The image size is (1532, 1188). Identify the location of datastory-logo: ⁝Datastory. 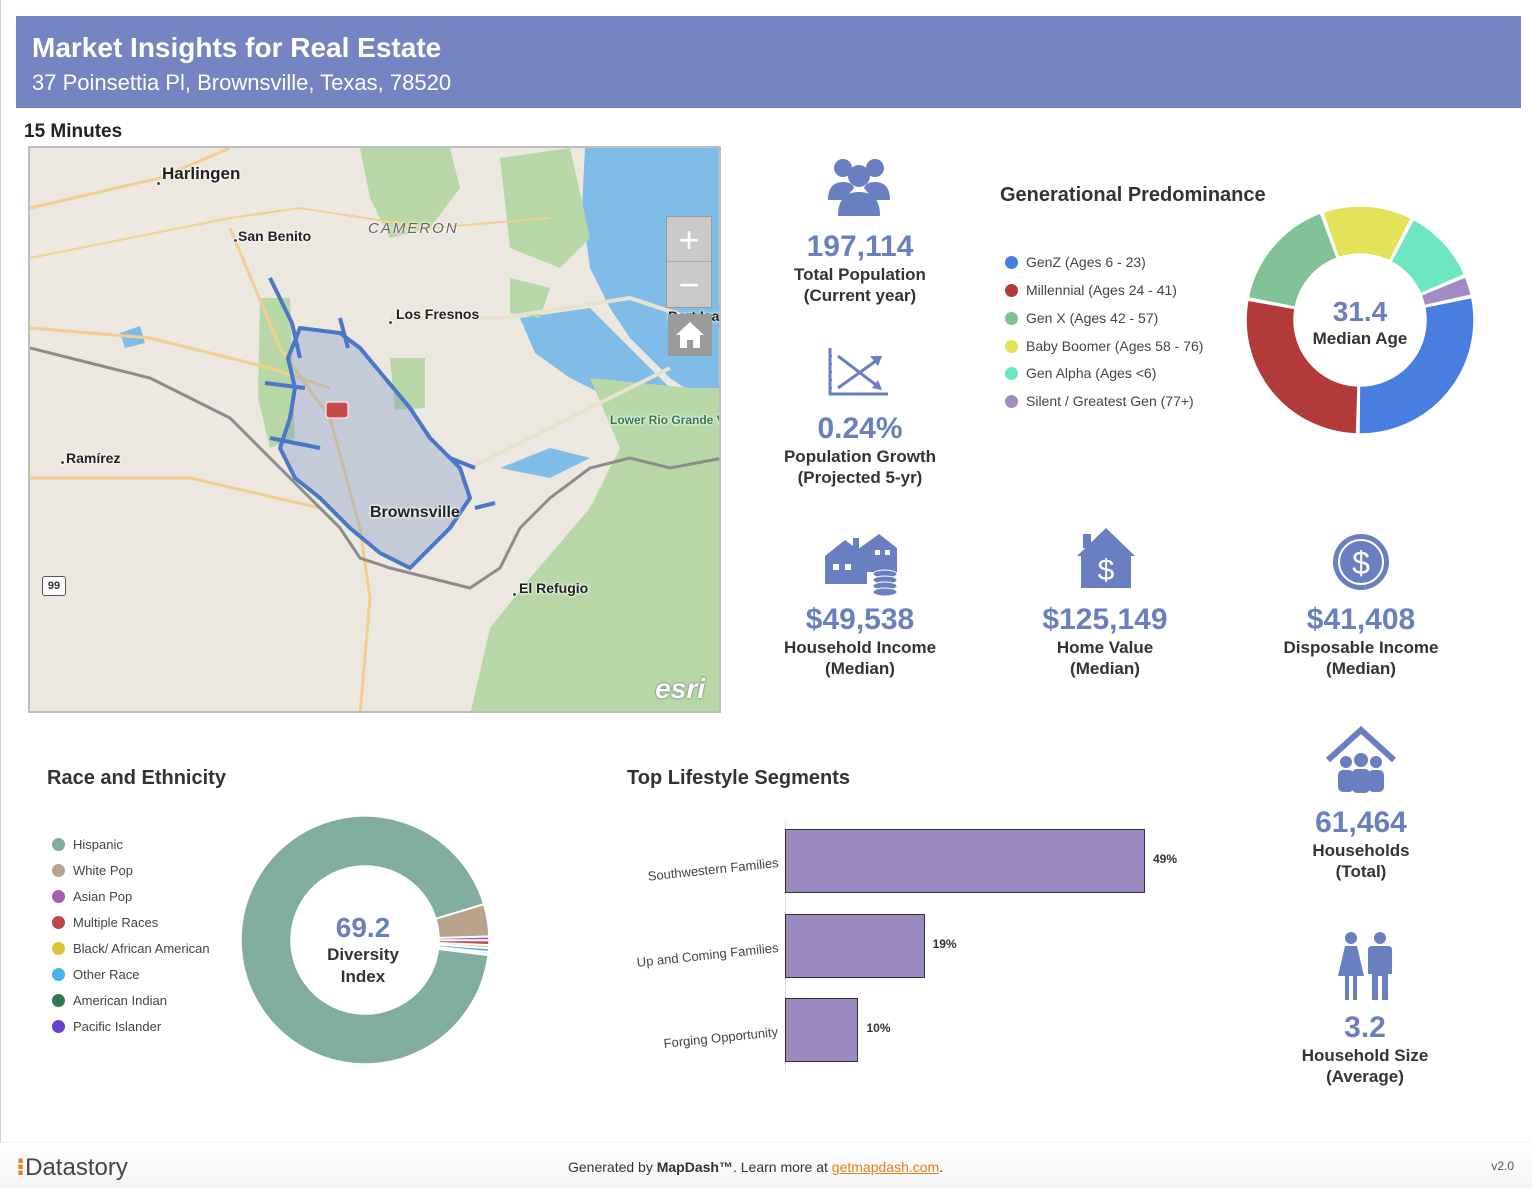
(72, 1167).